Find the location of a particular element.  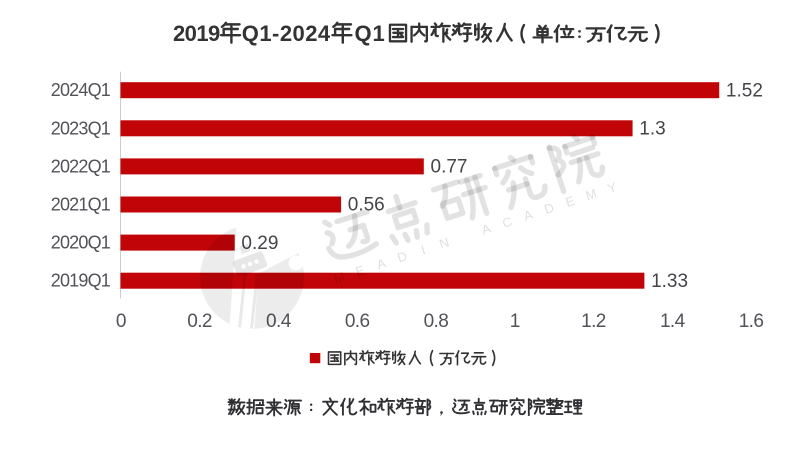

svg-text: 0 is located at coordinates (121, 321).